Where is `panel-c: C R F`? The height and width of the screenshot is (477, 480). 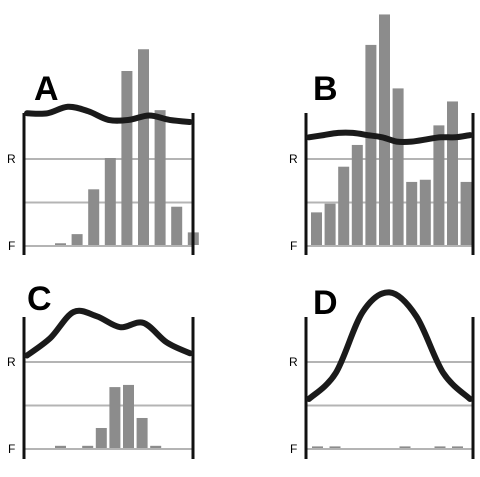
panel-c: C R F is located at coordinates (101, 369).